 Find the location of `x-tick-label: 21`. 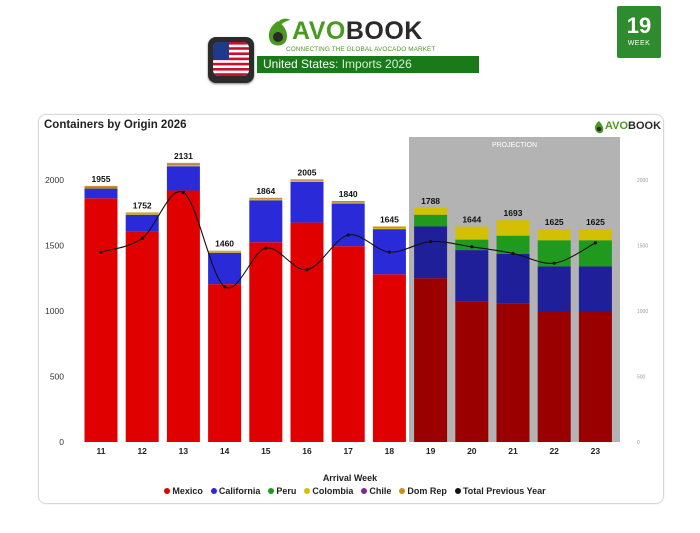

x-tick-label: 21 is located at coordinates (513, 451).